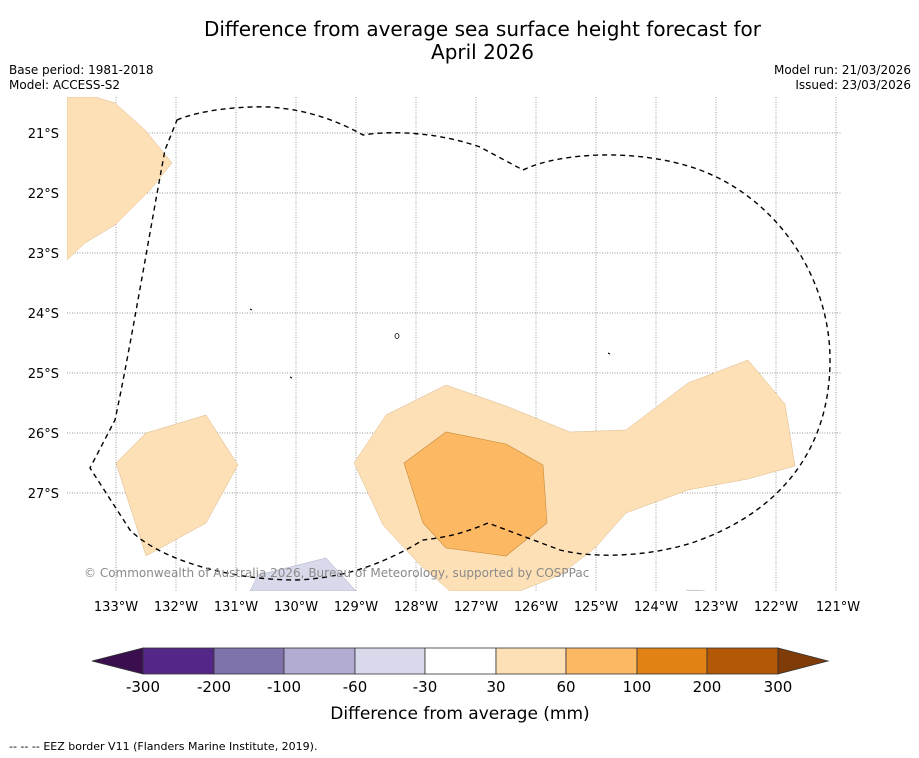  Describe the element at coordinates (536, 607) in the screenshot. I see `lon-label: 126°W` at that location.